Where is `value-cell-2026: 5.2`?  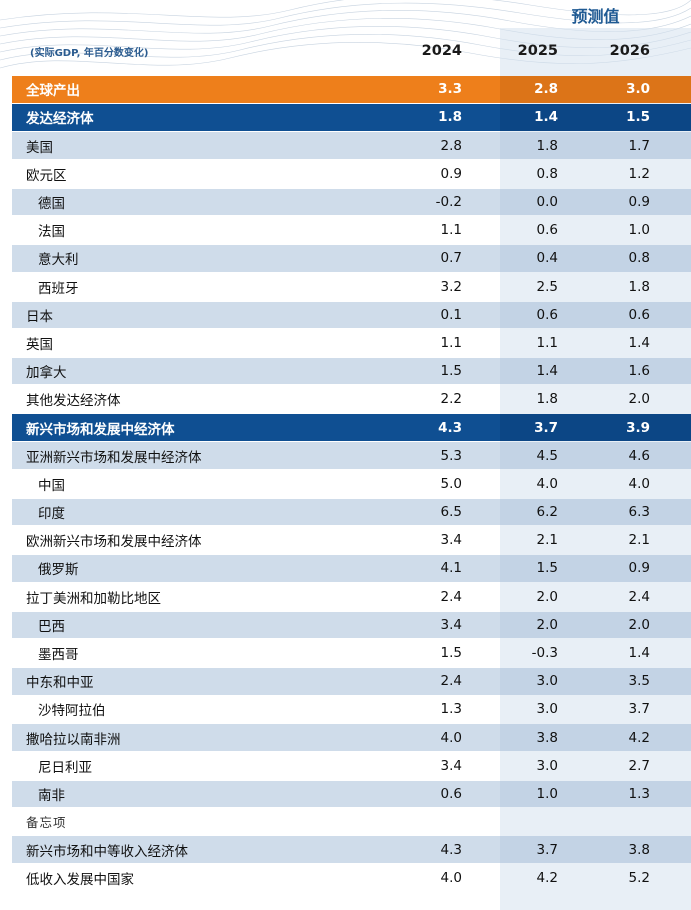 value-cell-2026: 5.2 is located at coordinates (639, 877).